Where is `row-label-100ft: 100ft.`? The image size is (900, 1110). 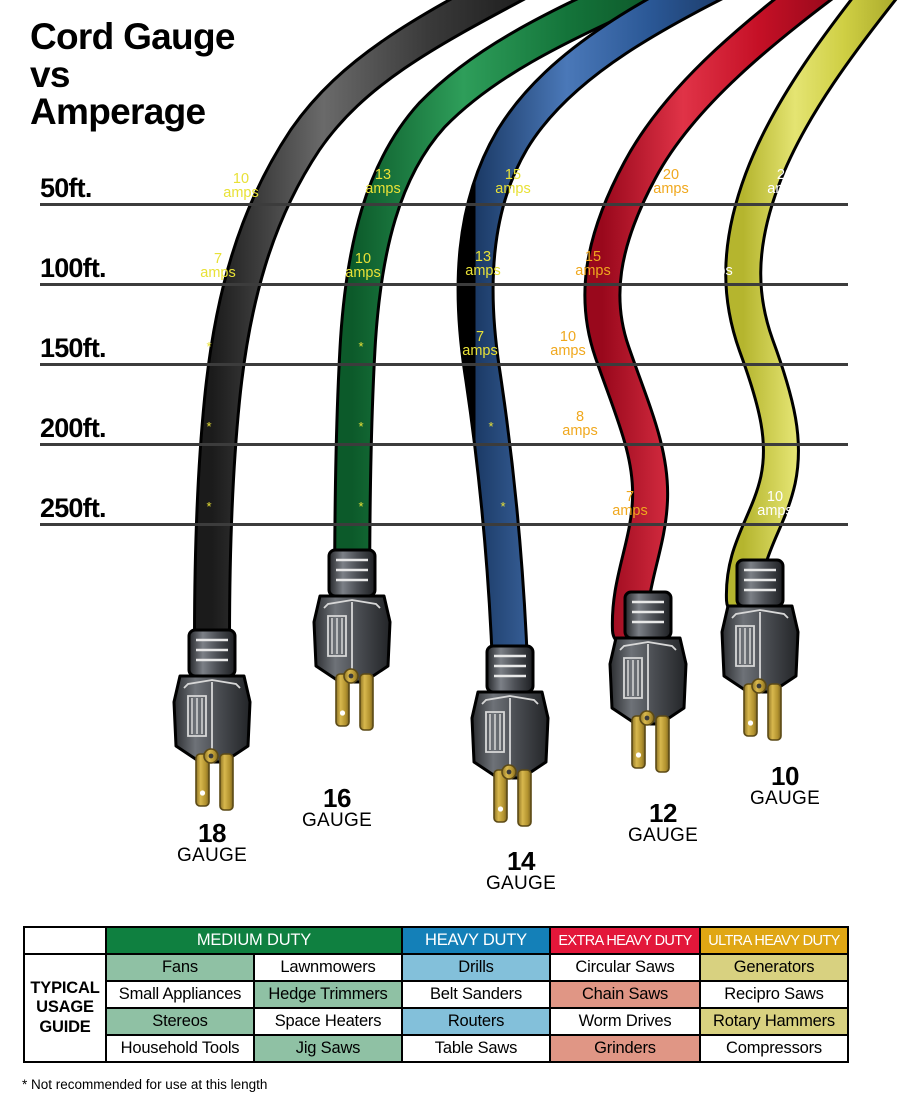
row-label-100ft: 100ft. is located at coordinates (73, 268).